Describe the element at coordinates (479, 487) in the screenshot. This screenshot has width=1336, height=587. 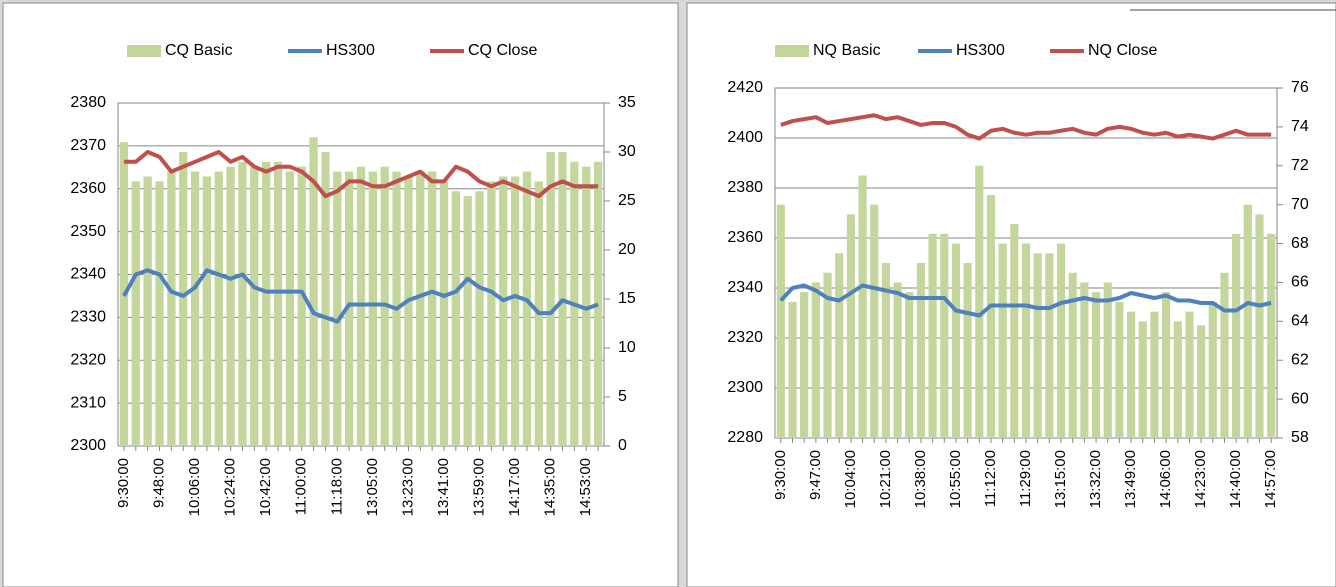
I see `x-tick-label: 13:59:00` at that location.